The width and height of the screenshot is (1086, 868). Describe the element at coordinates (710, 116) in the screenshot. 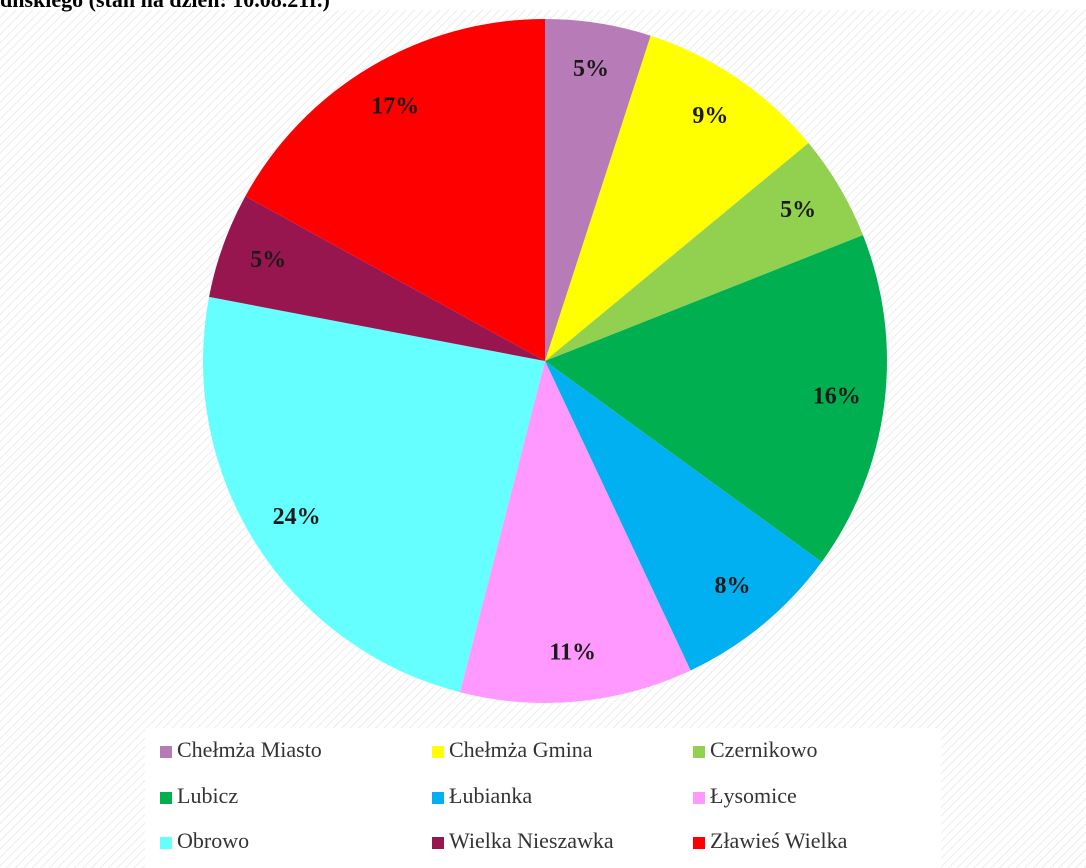

I see `data-label: 9%` at that location.